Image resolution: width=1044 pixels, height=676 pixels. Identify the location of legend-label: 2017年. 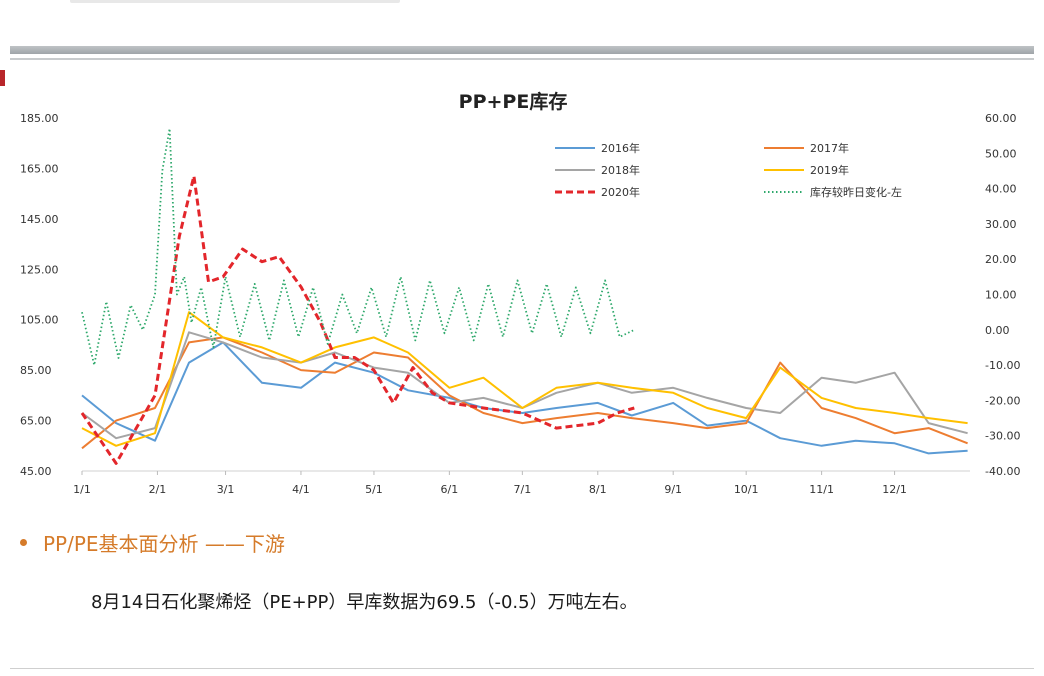
(829, 148).